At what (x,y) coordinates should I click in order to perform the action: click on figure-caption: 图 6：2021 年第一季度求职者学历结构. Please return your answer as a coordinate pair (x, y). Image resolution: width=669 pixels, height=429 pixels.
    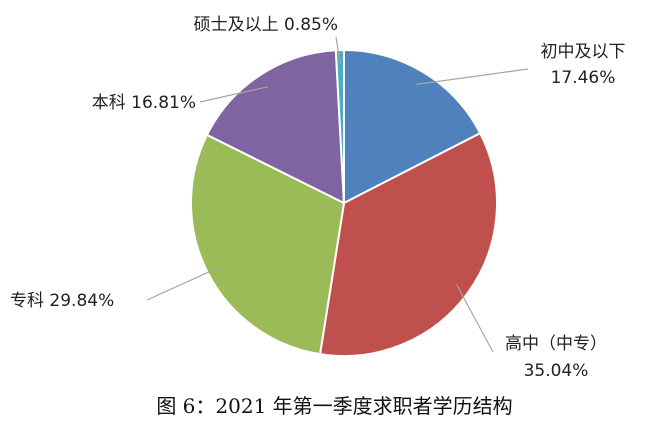
    Looking at the image, I should click on (334, 406).